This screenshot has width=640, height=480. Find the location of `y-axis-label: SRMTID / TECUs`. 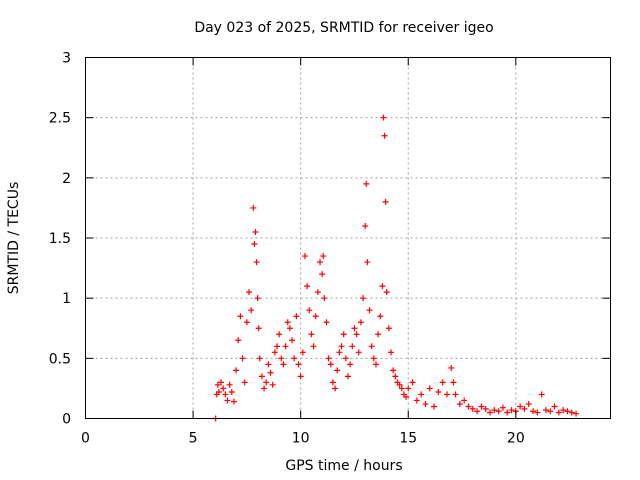

y-axis-label: SRMTID / TECUs is located at coordinates (14, 238).